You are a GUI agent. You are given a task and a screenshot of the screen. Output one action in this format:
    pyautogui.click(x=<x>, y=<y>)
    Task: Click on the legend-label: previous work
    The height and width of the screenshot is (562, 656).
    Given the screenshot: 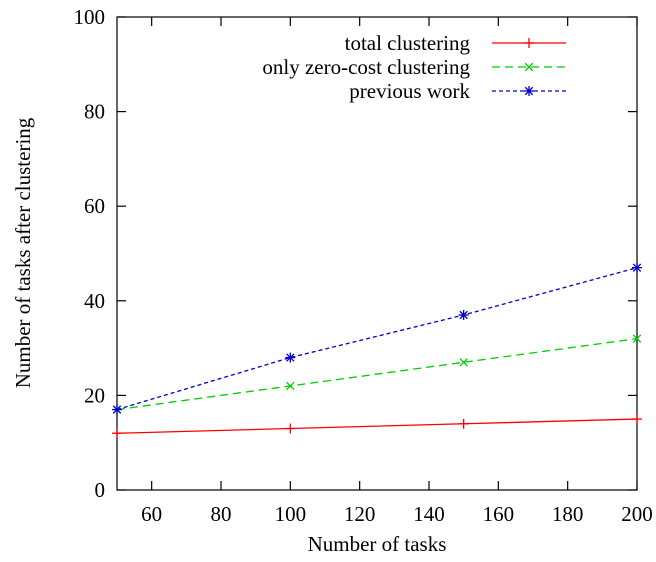 What is the action you would take?
    pyautogui.click(x=409, y=91)
    